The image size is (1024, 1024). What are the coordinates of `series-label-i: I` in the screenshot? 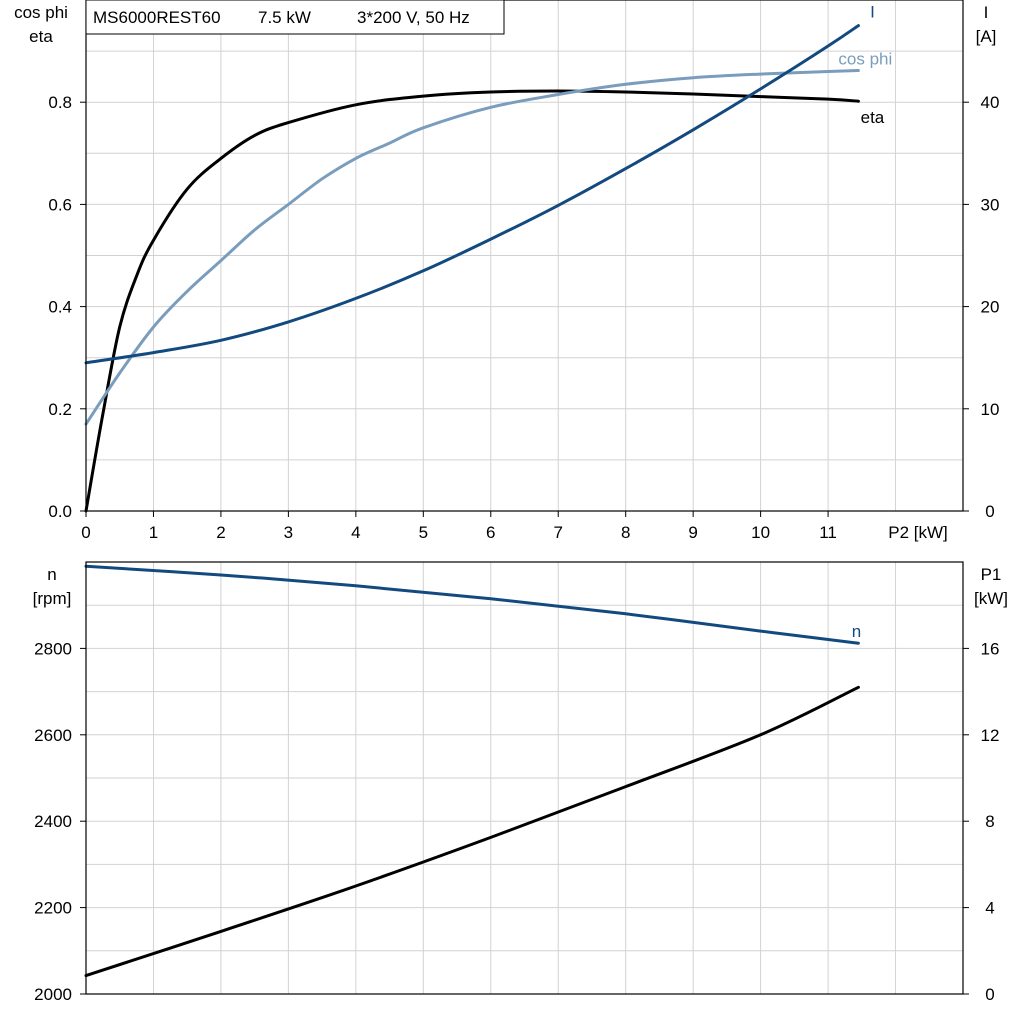 It's located at (872, 12).